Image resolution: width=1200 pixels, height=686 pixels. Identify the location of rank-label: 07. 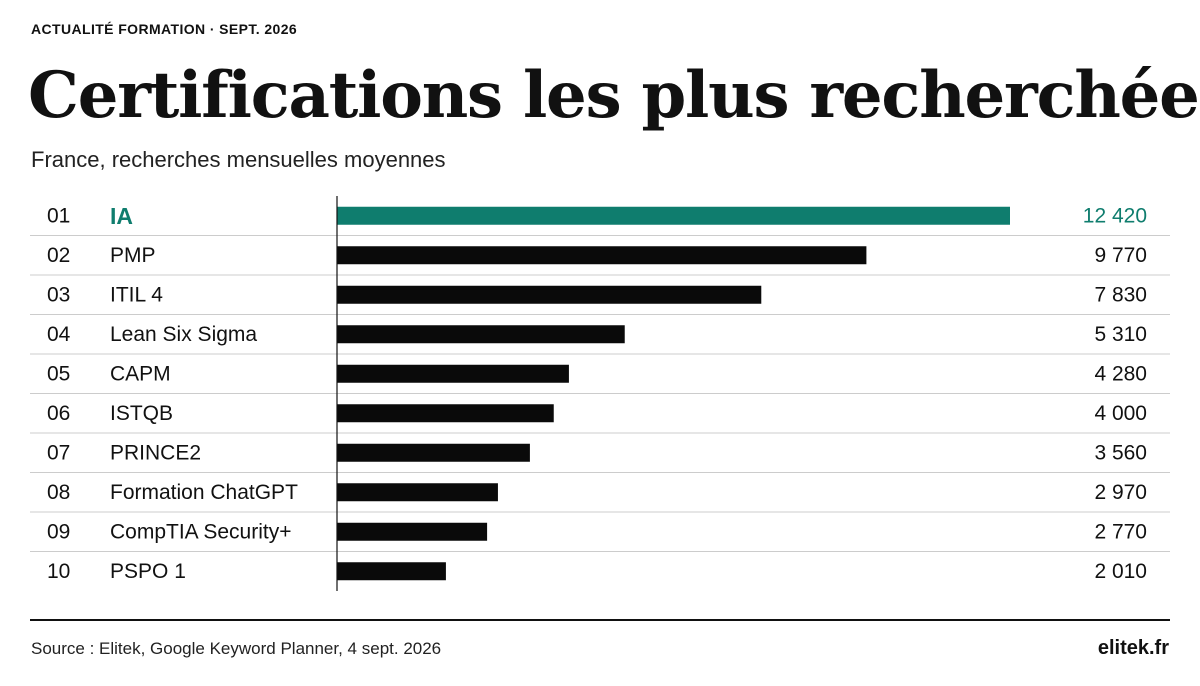
(58, 452).